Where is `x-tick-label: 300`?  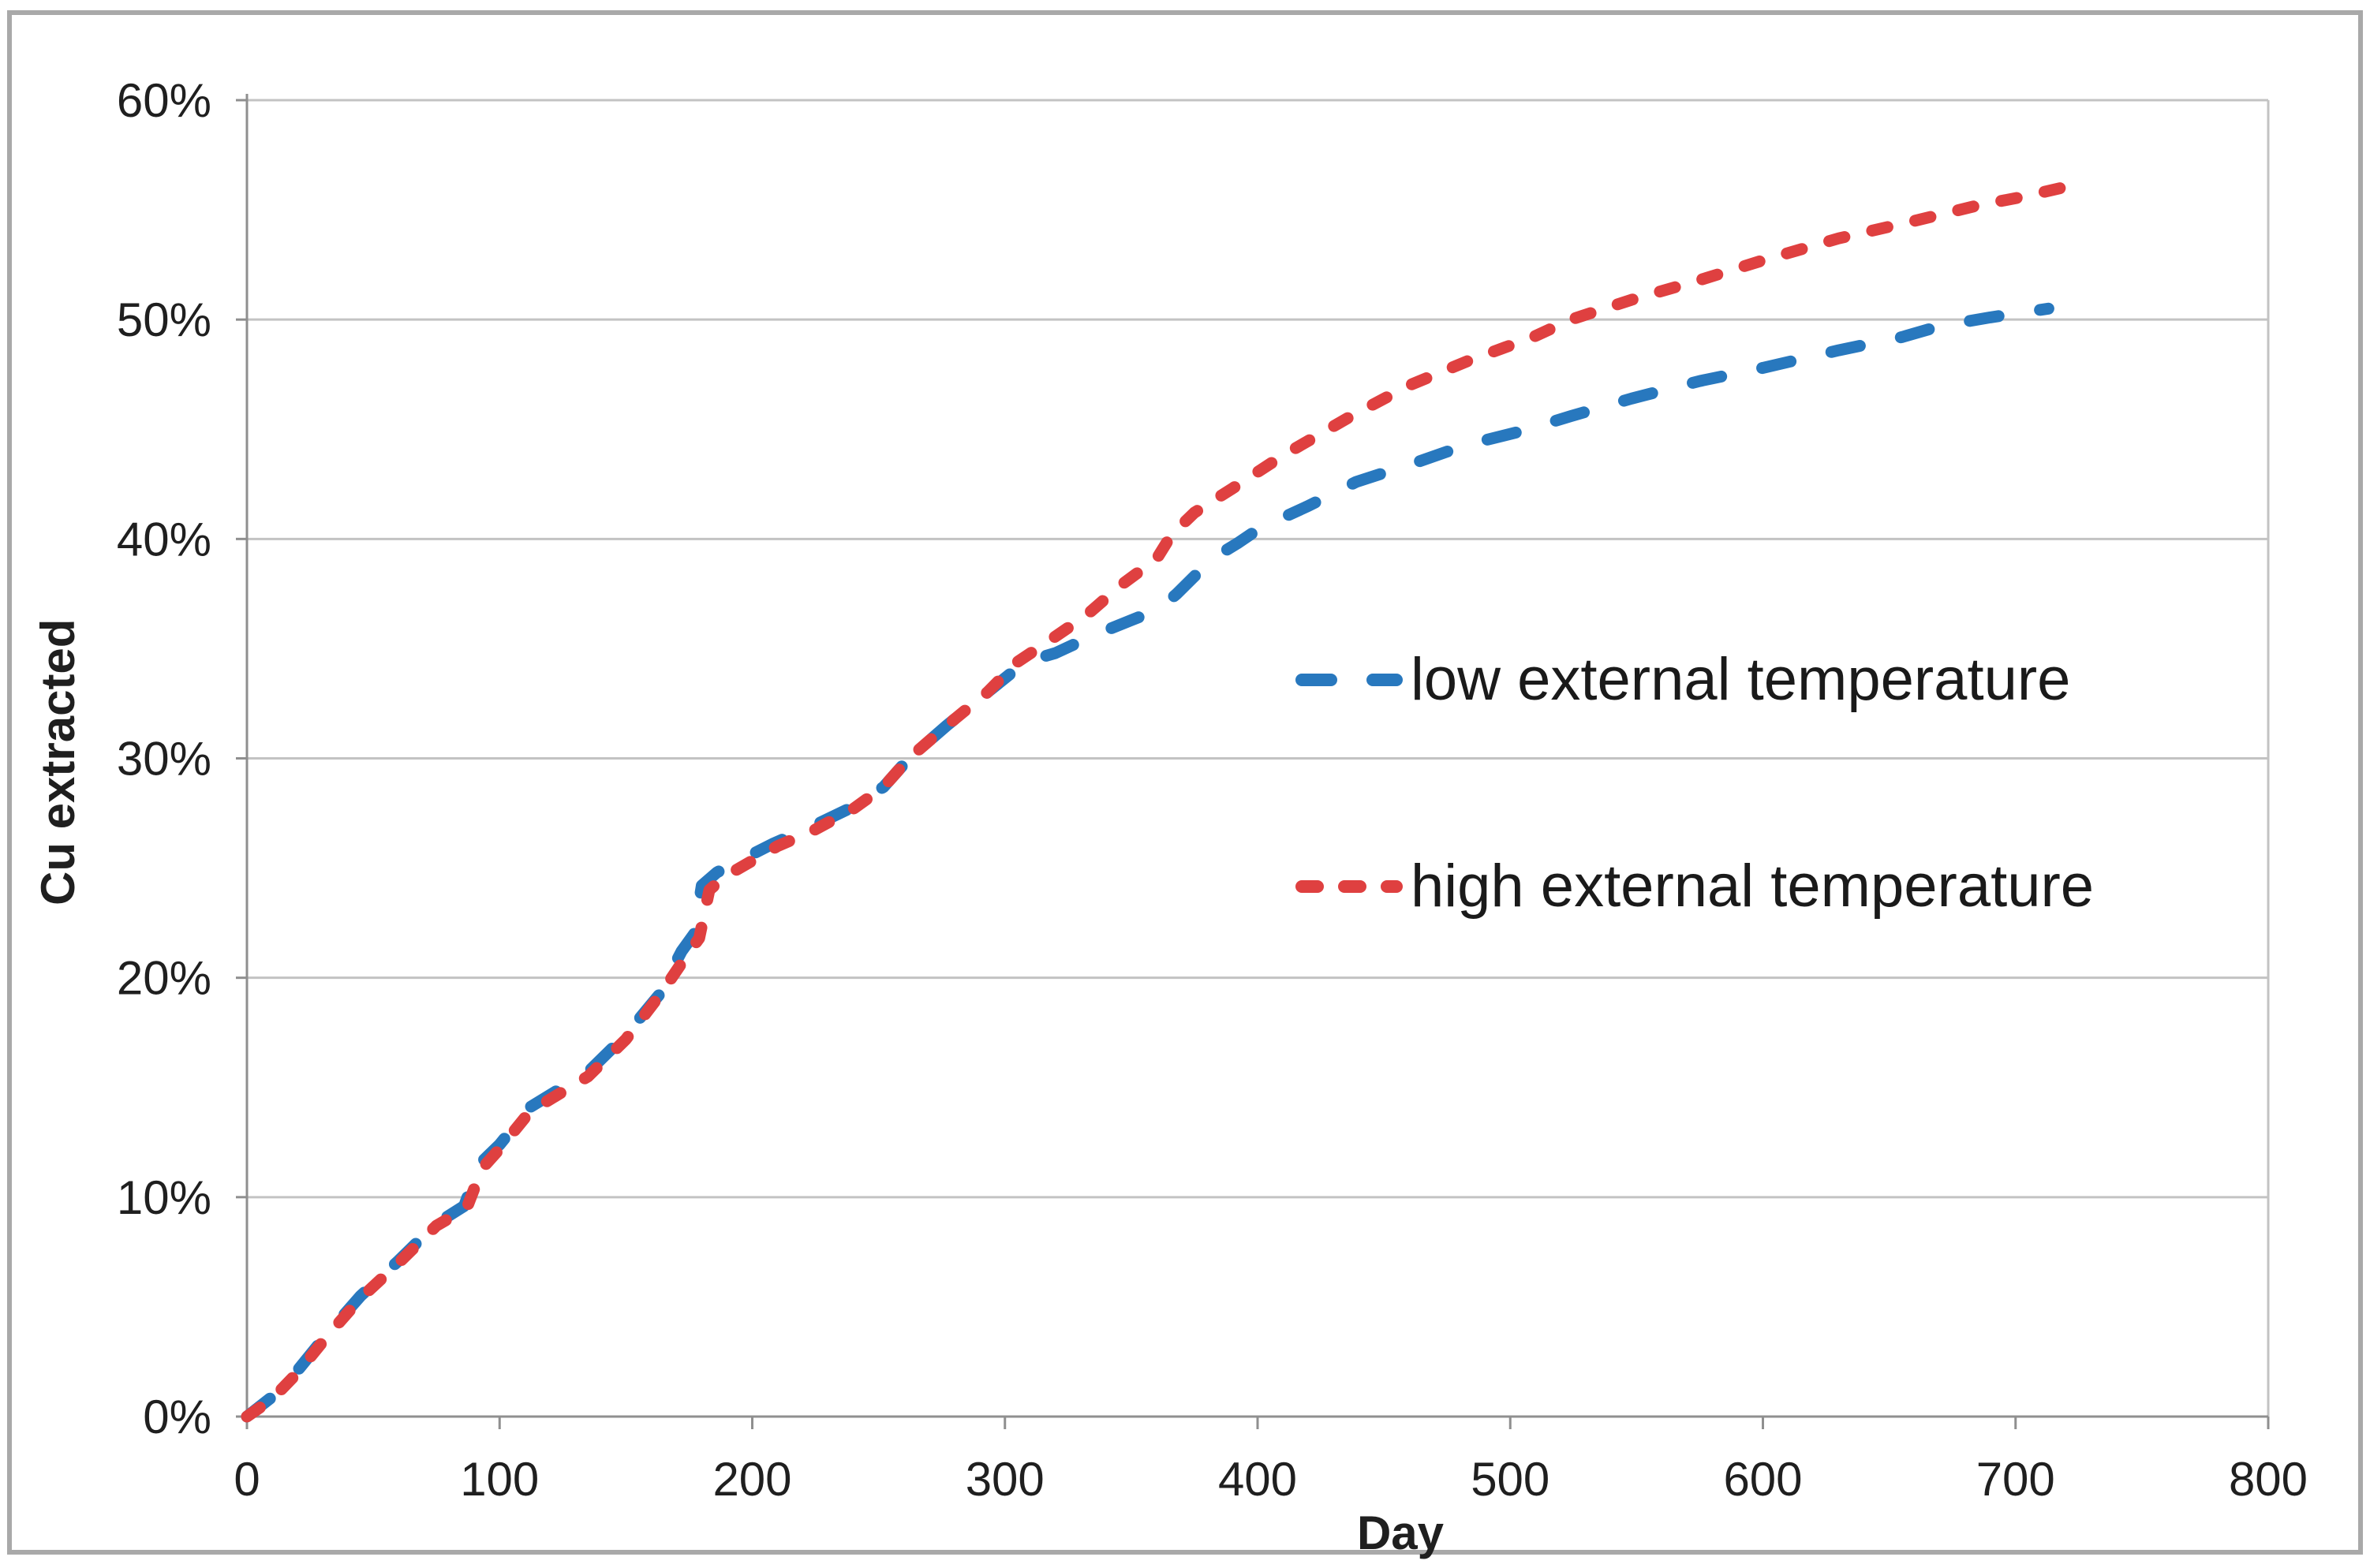 x-tick-label: 300 is located at coordinates (1006, 1479).